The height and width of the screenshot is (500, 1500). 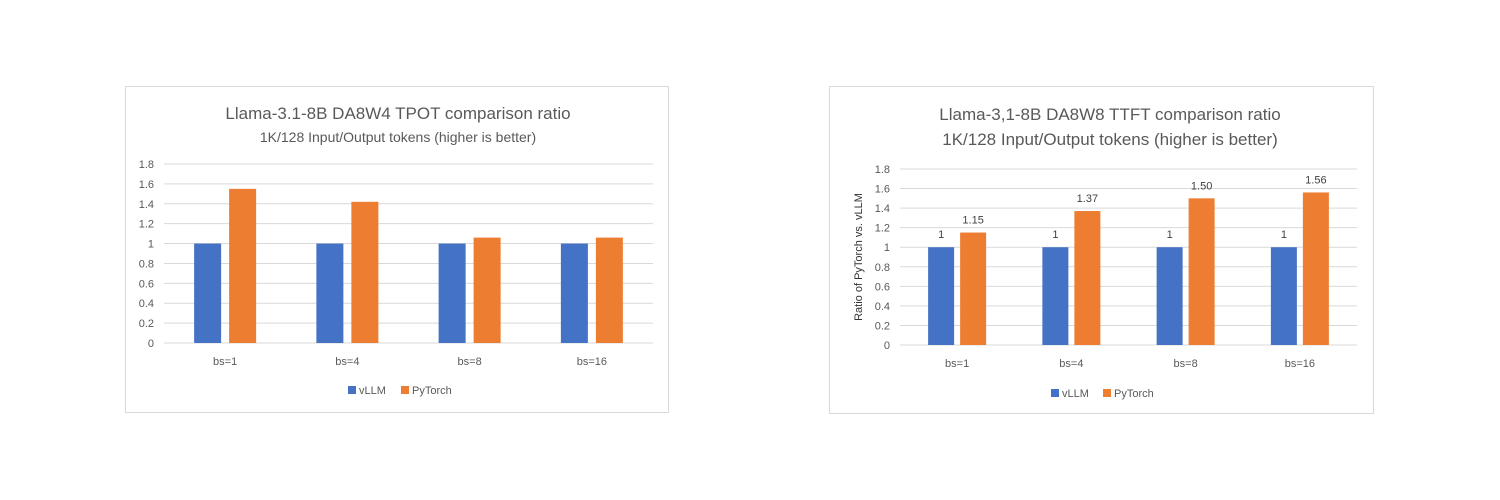 I want to click on data-label: 1.37, so click(x=1087, y=199).